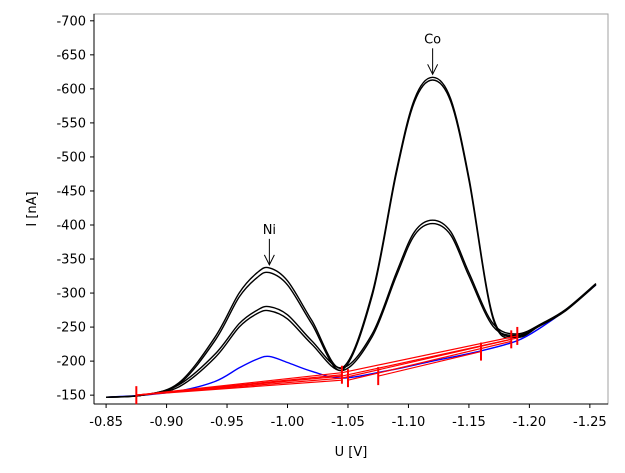  What do you see at coordinates (71, 294) in the screenshot?
I see `y-tick-label: -300` at bounding box center [71, 294].